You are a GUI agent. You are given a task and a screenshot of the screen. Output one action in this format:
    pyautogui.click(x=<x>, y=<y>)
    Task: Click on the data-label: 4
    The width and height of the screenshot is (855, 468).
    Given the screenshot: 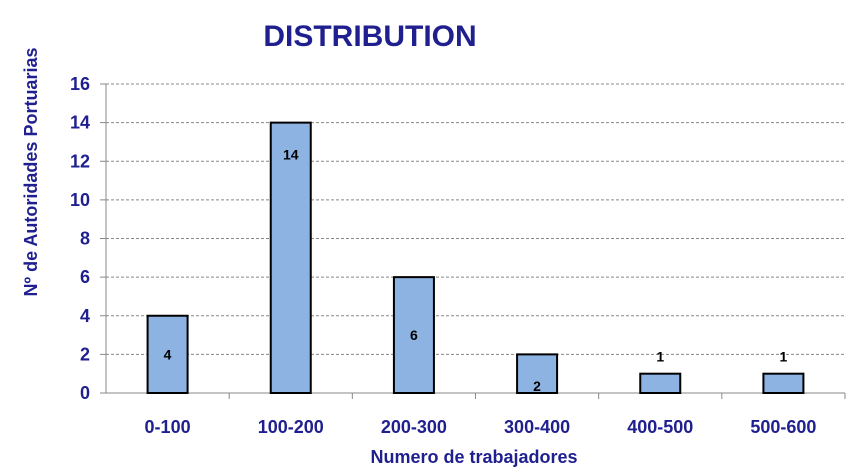 What is the action you would take?
    pyautogui.click(x=168, y=354)
    